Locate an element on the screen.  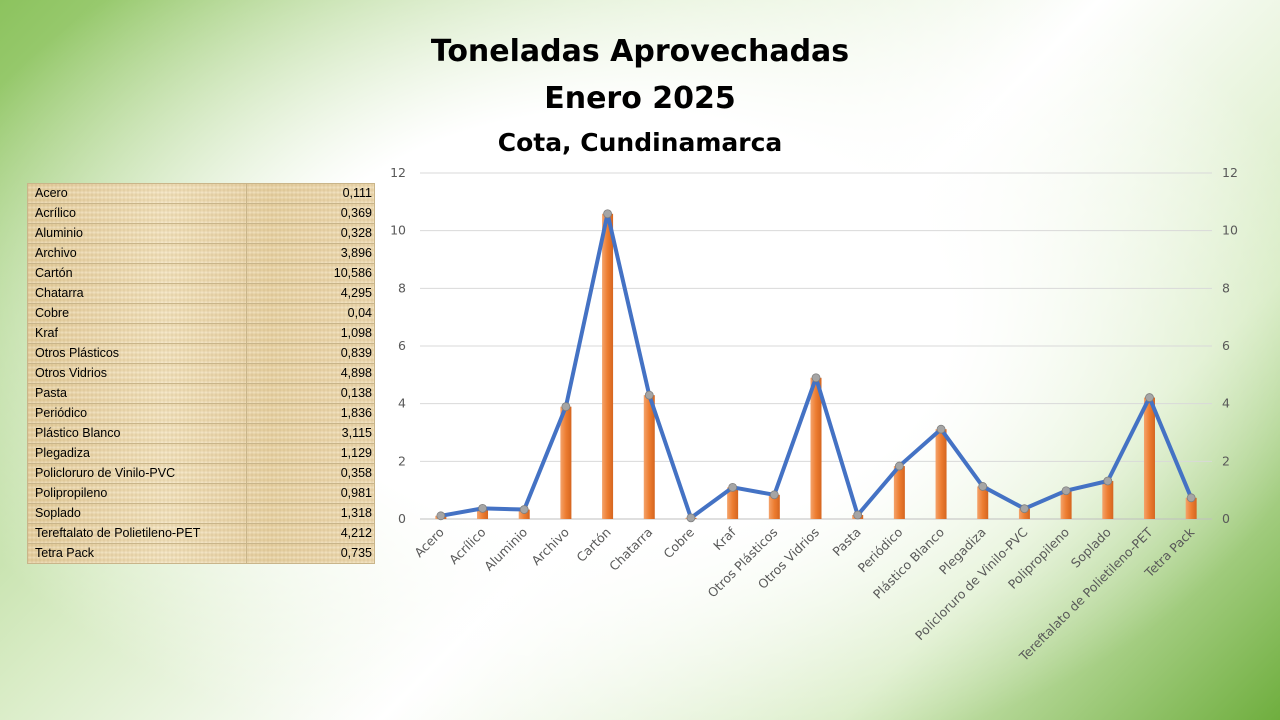
y-tick-label: 12 is located at coordinates (398, 172).